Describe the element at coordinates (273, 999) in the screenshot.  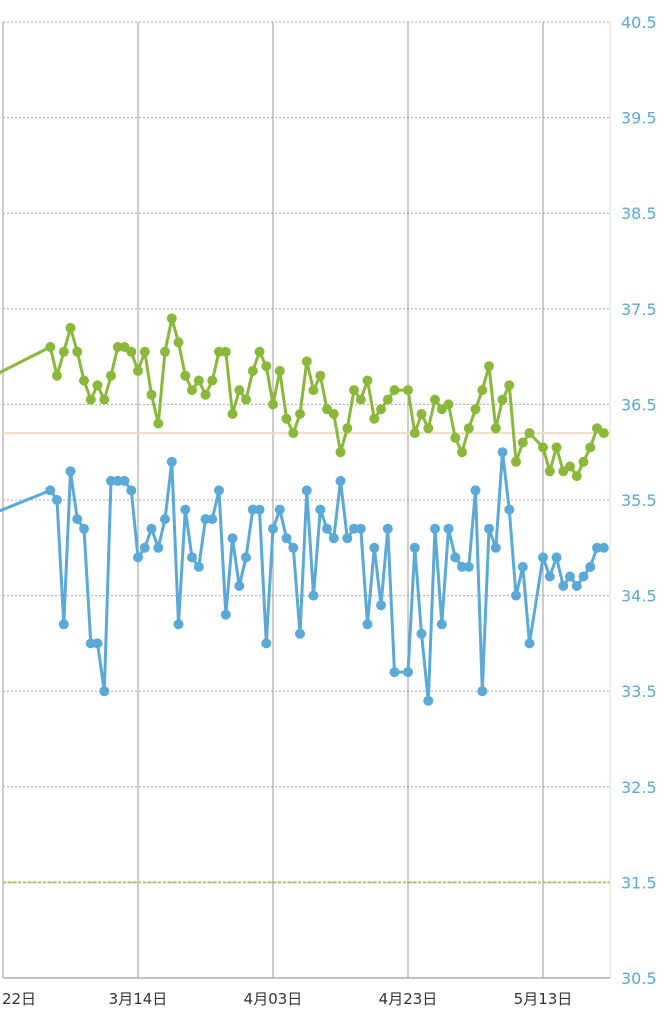
I see `x-tick-label: 4月03日` at that location.